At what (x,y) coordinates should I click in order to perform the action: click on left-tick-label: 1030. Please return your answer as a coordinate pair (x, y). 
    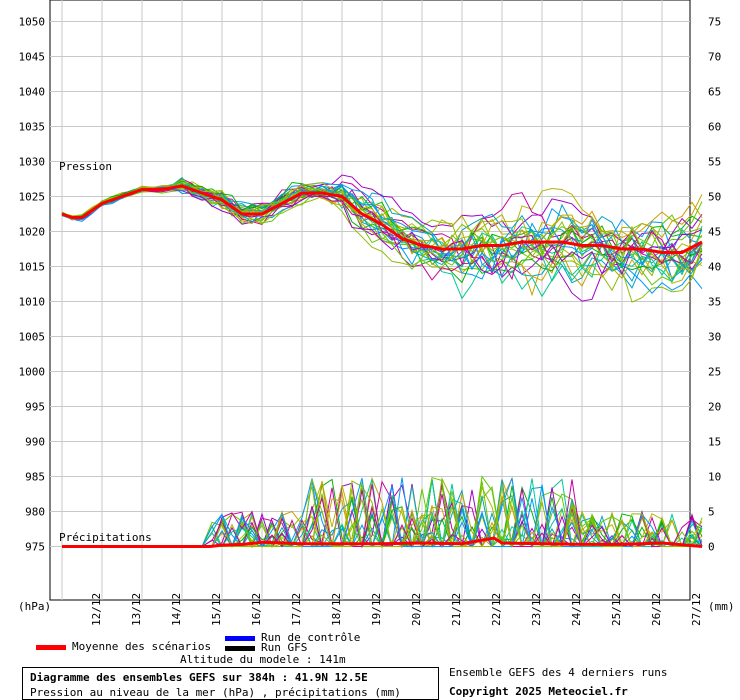
    Looking at the image, I should click on (32, 162).